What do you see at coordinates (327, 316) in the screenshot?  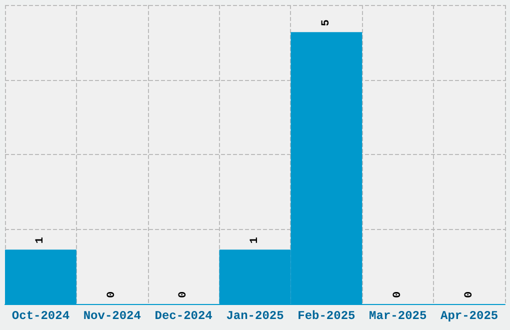 I see `x-tick-label: Feb-2025` at bounding box center [327, 316].